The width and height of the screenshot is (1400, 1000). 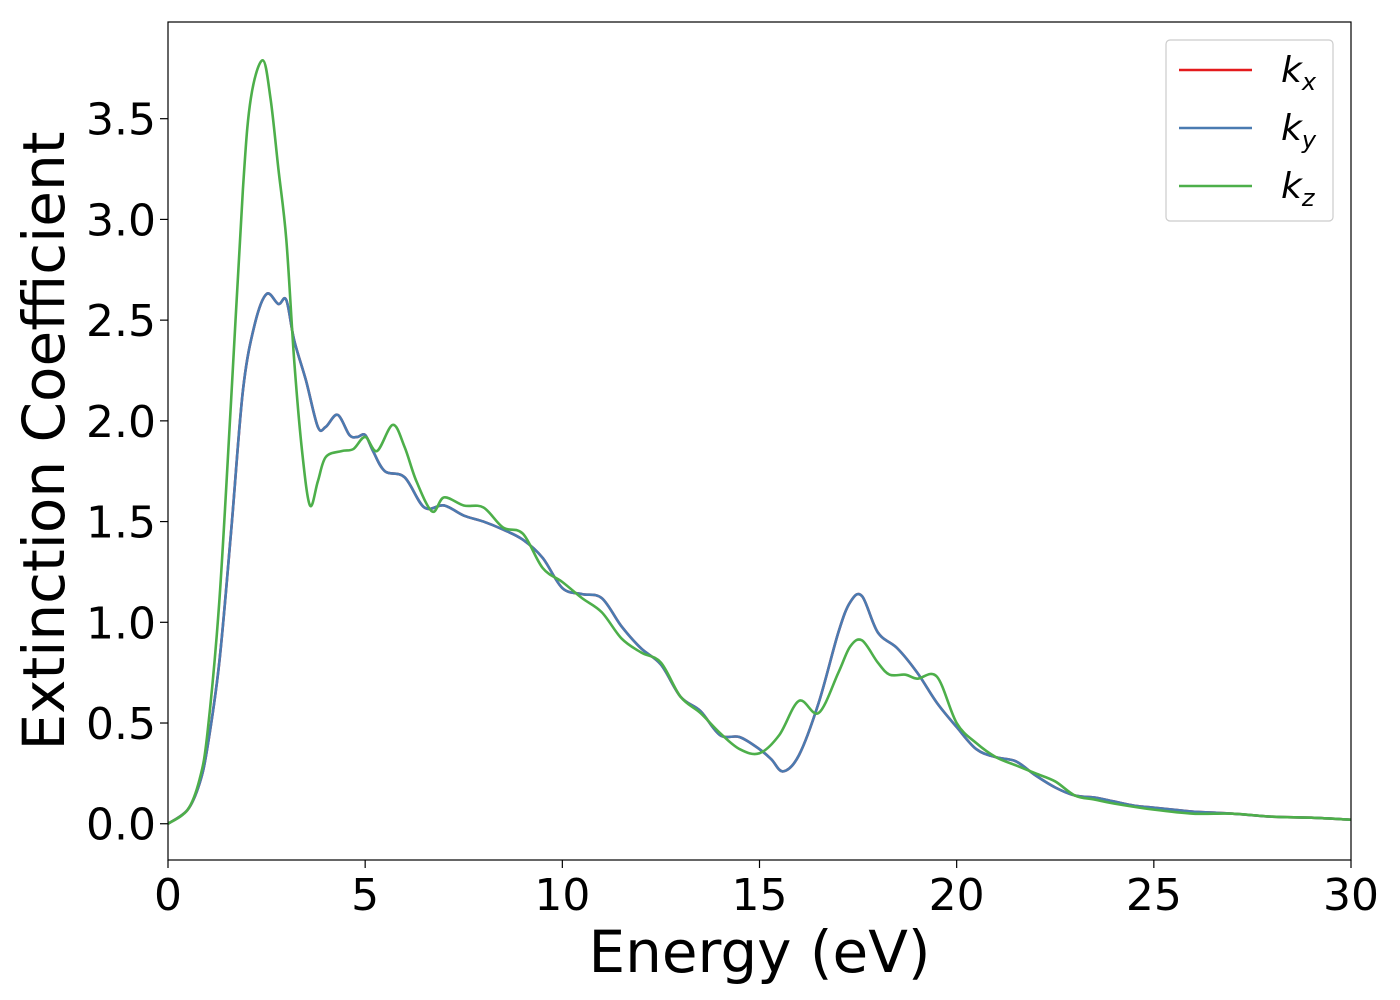 I want to click on x-tick-label: 10, so click(x=562, y=895).